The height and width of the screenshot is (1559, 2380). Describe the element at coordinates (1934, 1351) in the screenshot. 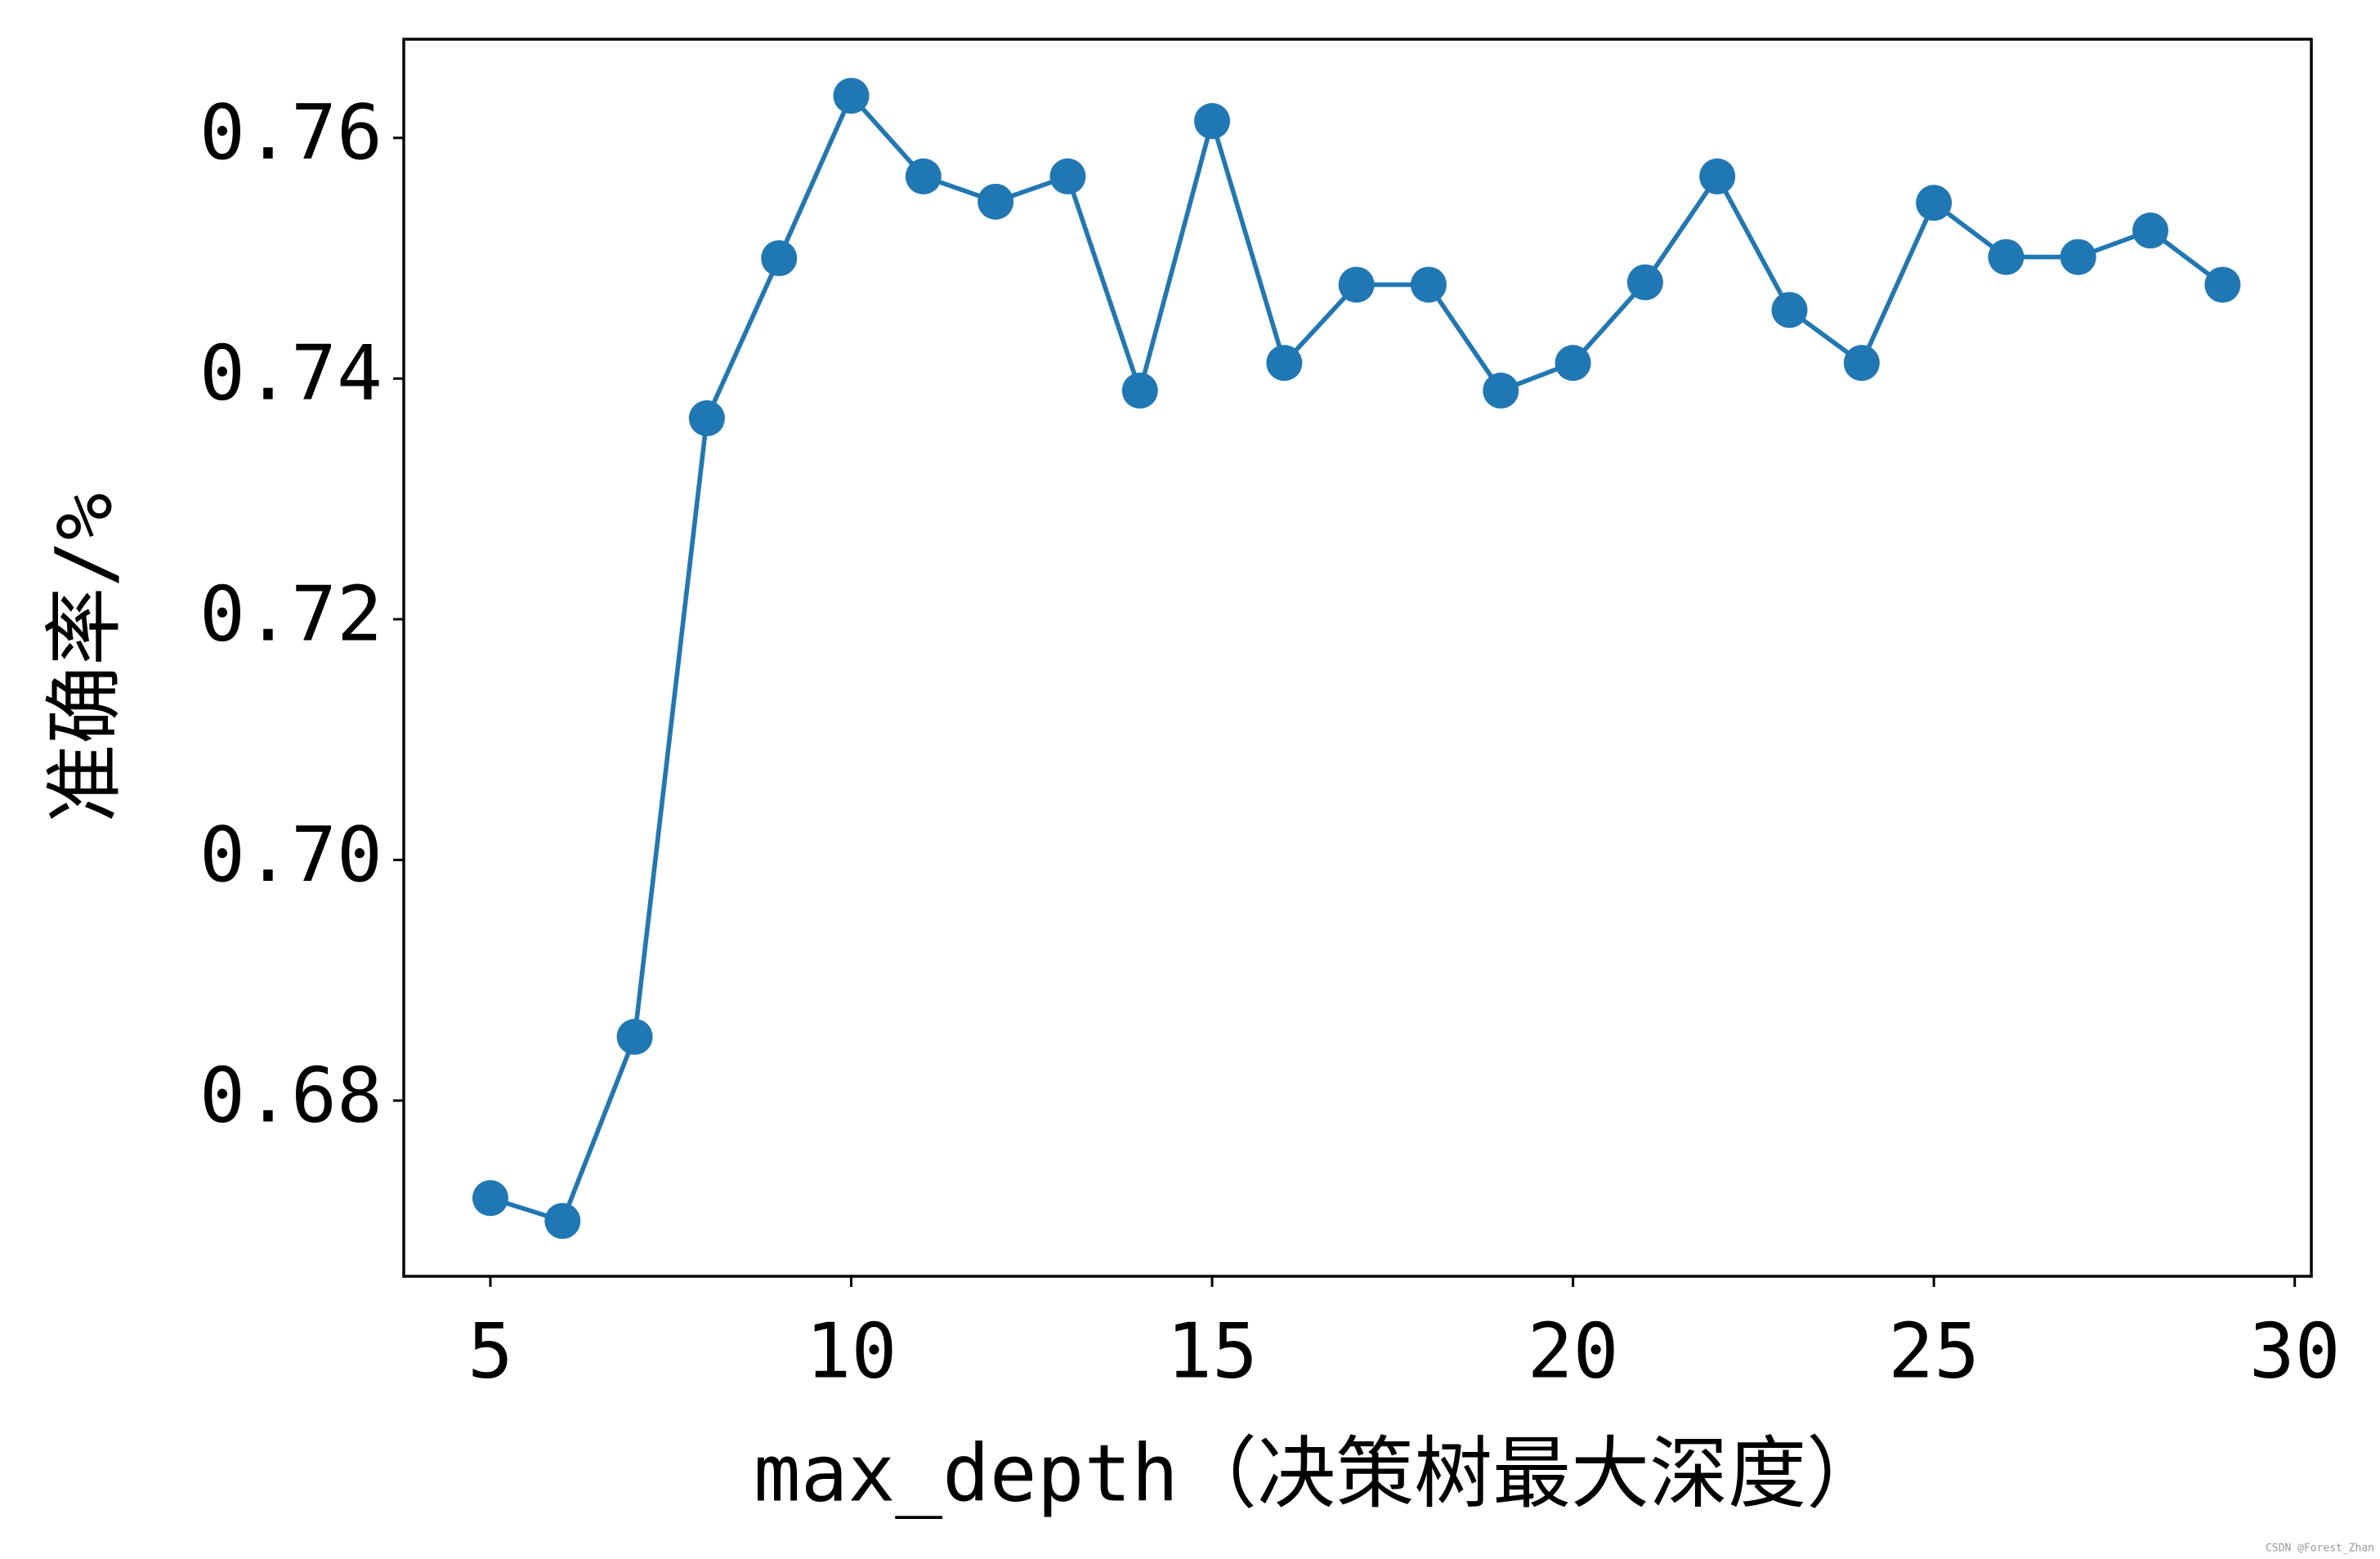

I see `x-tick-label: 25` at that location.